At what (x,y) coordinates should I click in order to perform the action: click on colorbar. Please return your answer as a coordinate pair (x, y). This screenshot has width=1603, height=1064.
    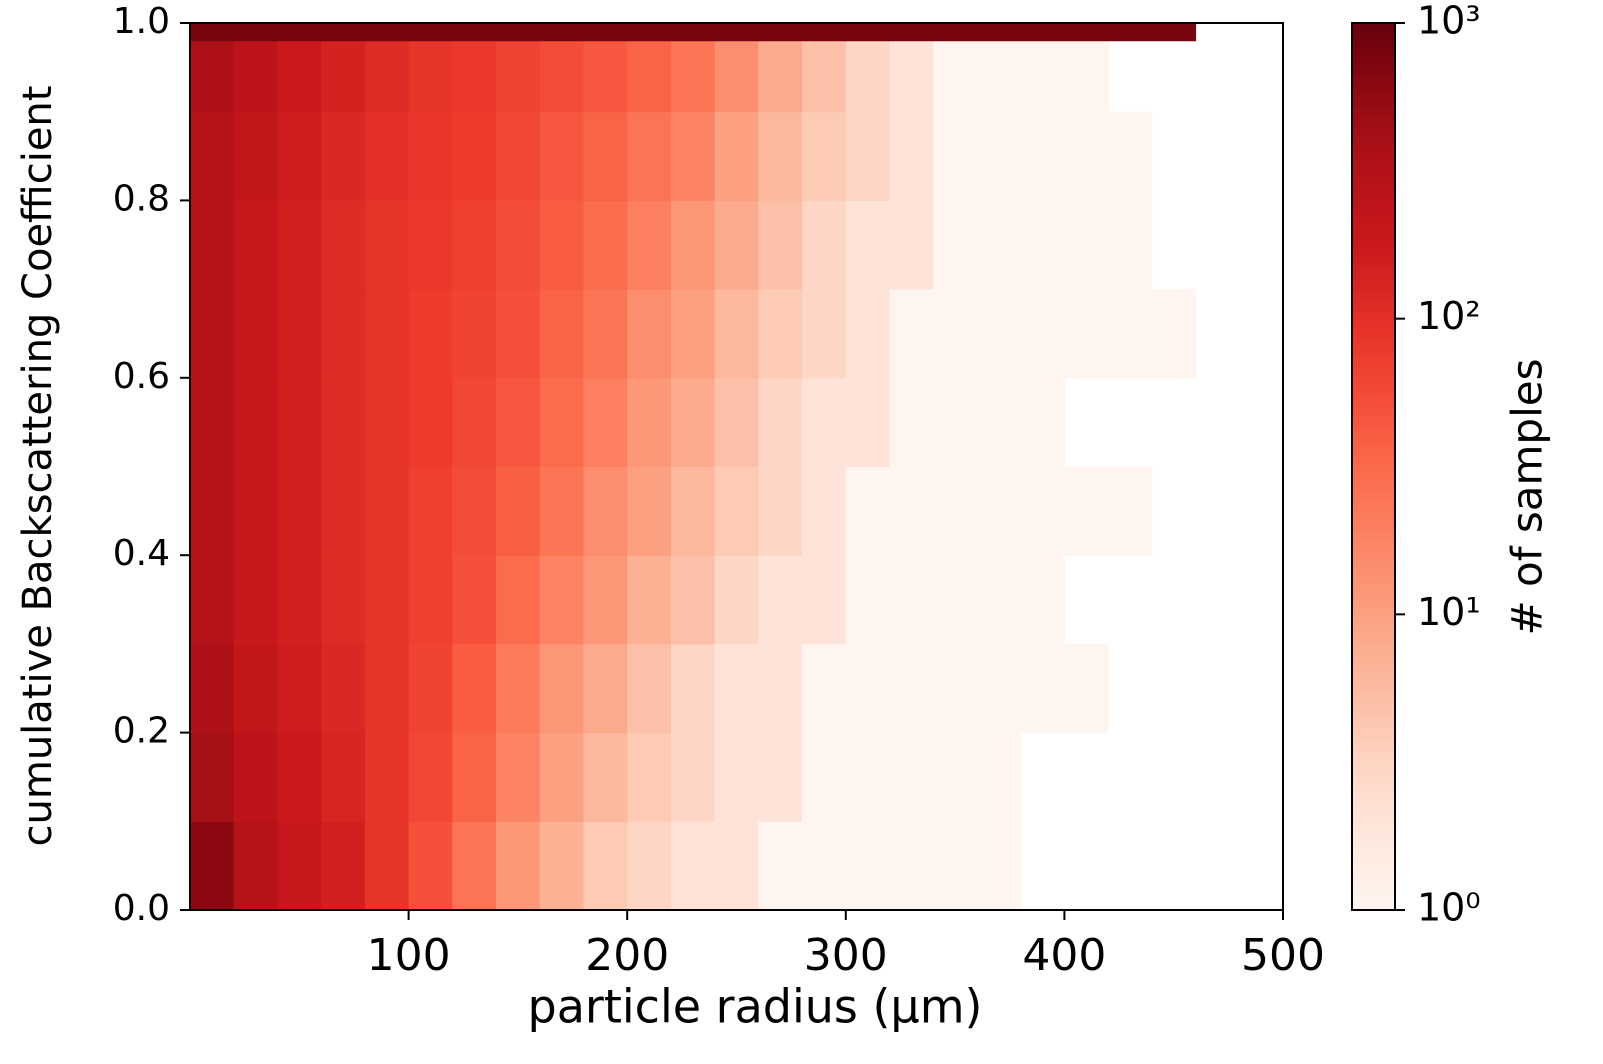
    Looking at the image, I should click on (1373, 466).